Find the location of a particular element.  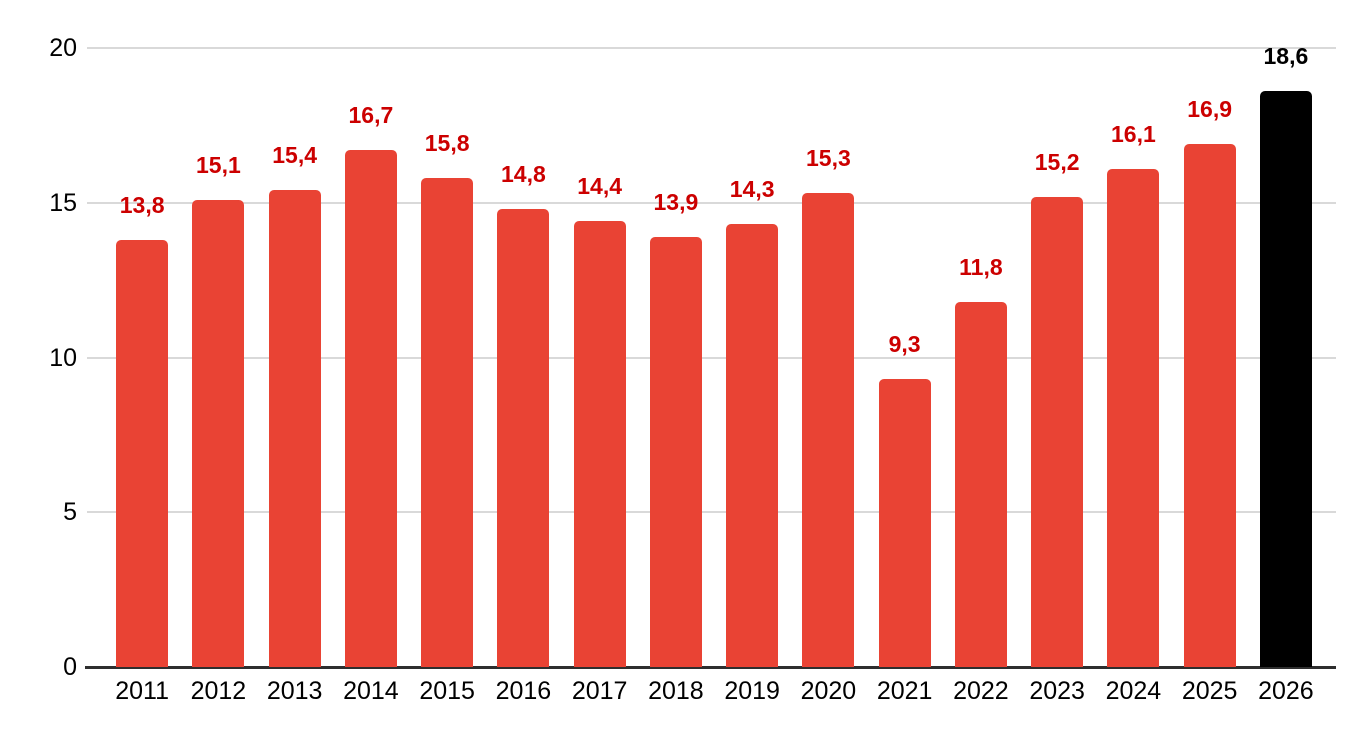

bar-2013 is located at coordinates (294, 428).